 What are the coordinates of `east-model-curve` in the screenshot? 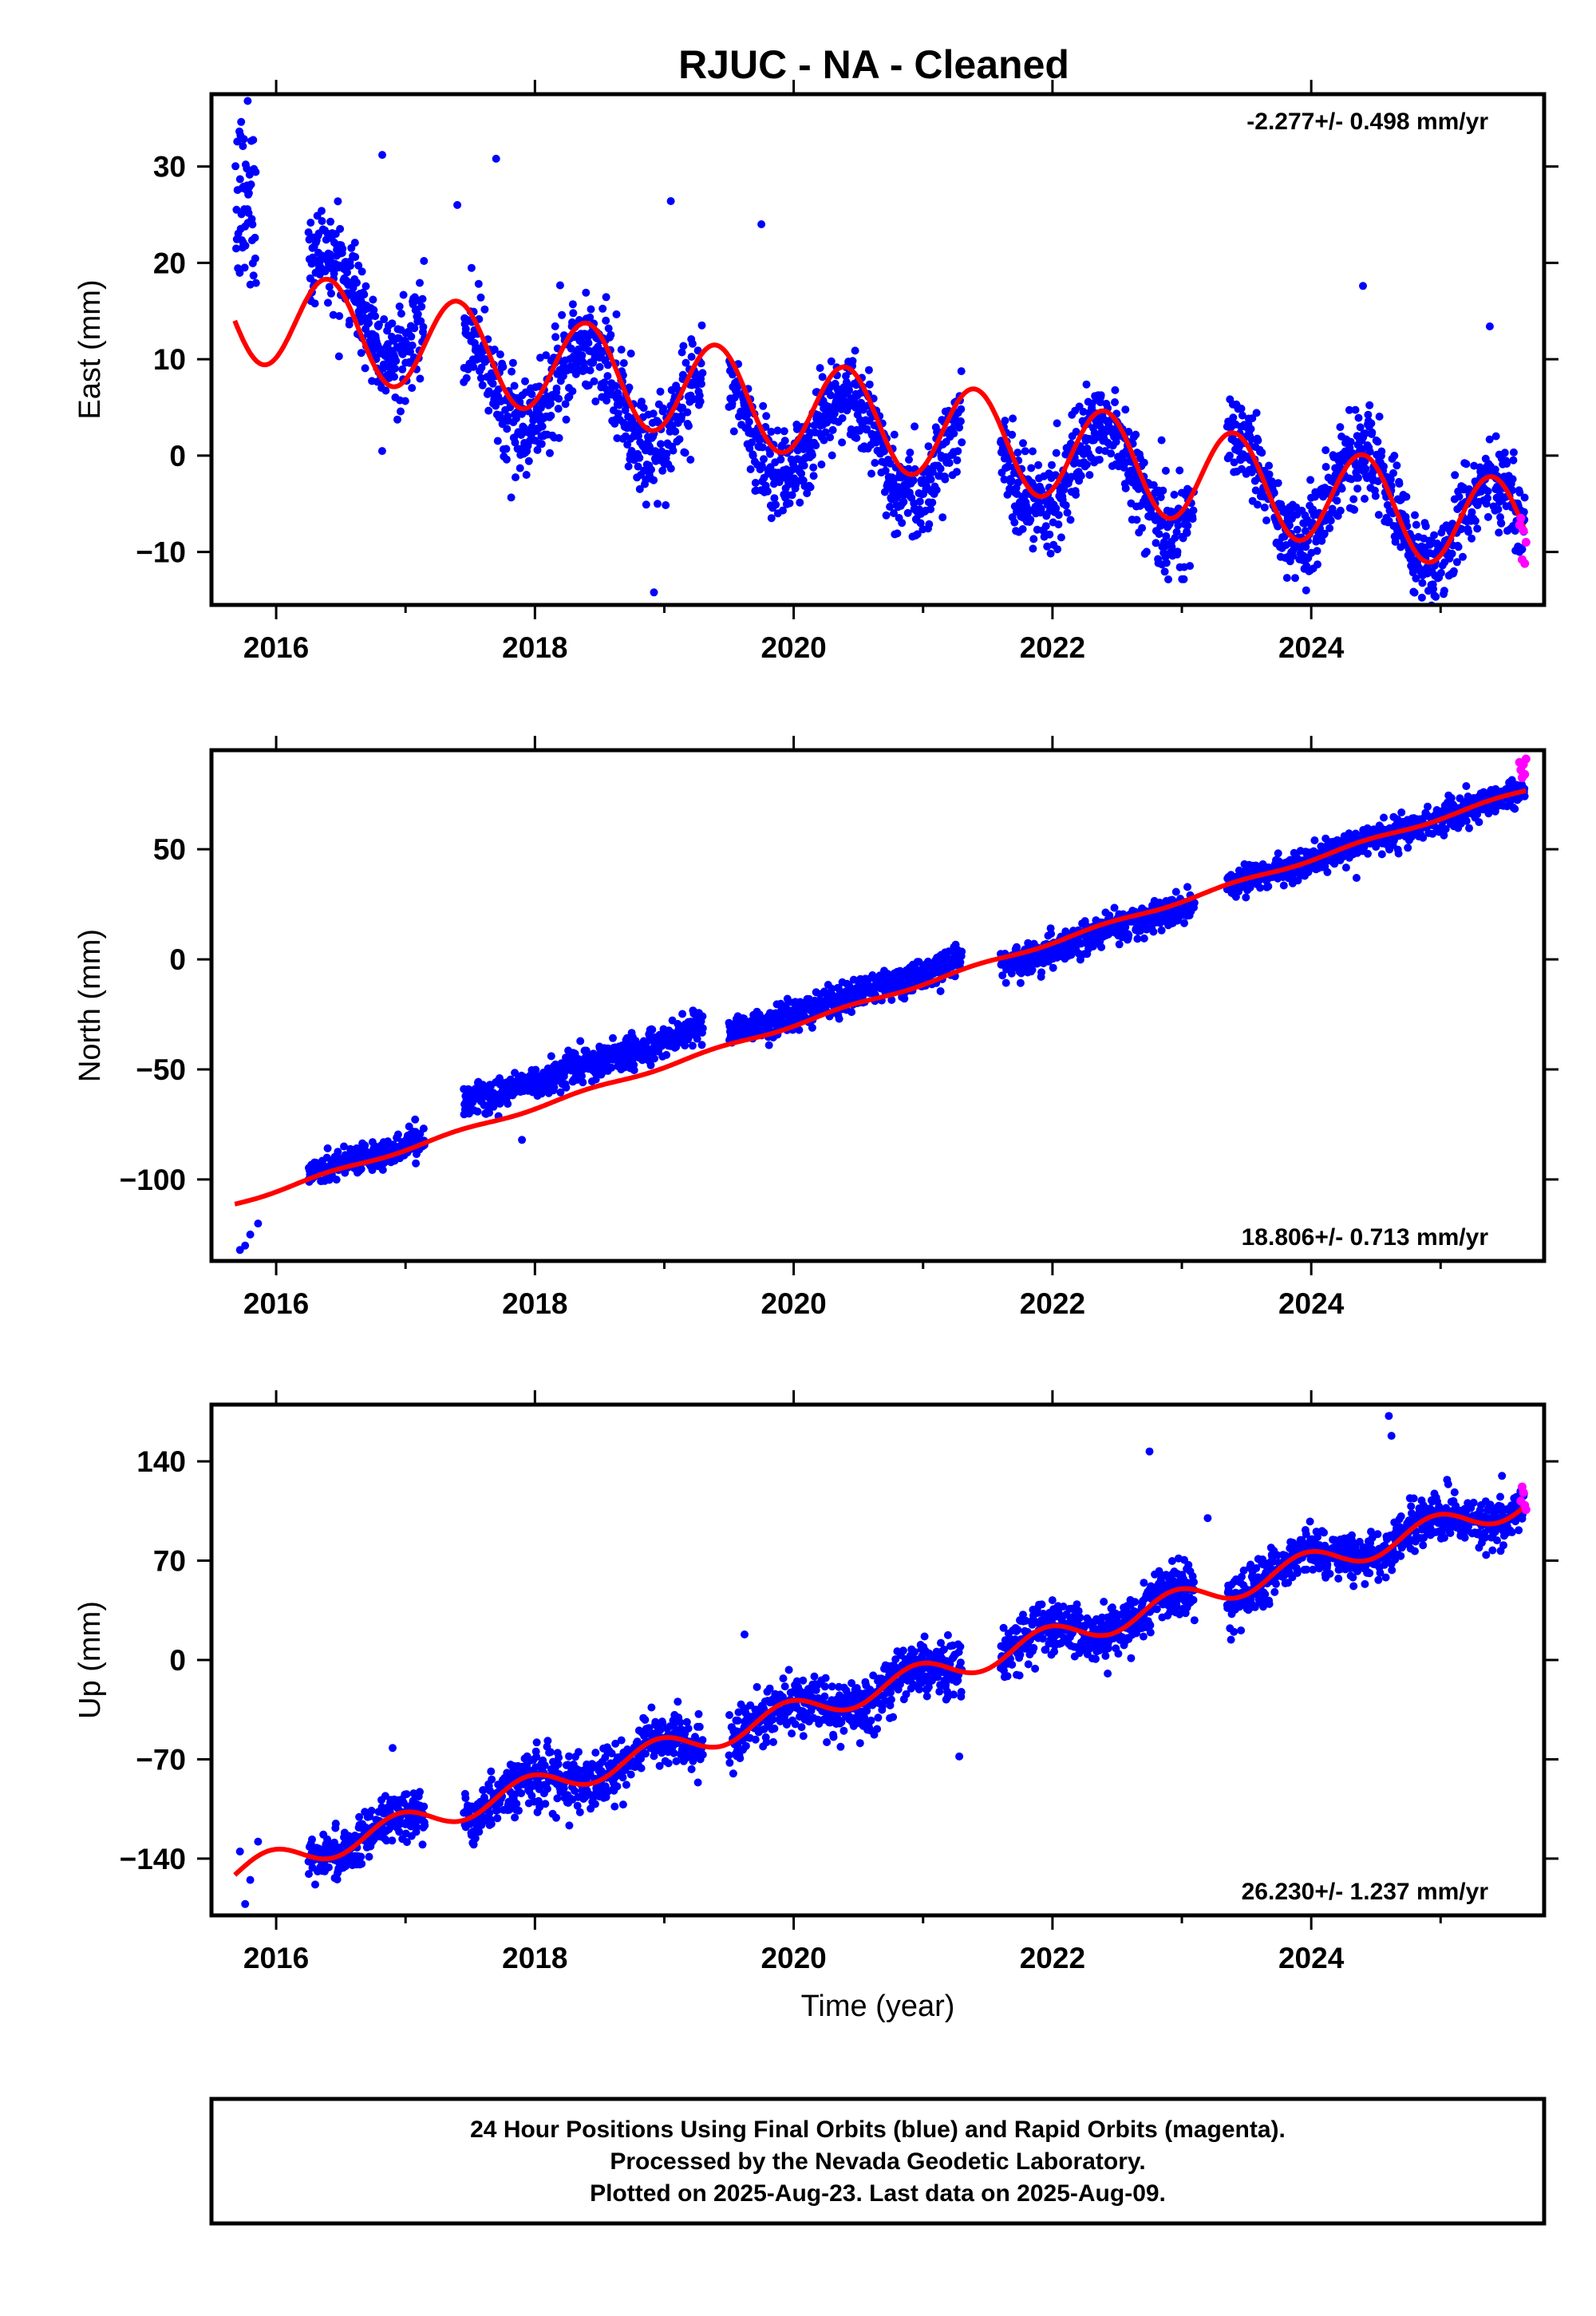 It's located at (880, 421).